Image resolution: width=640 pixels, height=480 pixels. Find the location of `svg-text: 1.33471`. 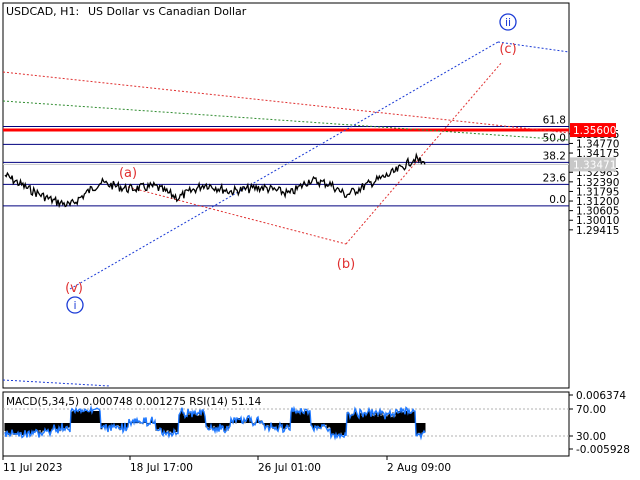

svg-text: 1.33471 is located at coordinates (594, 165).